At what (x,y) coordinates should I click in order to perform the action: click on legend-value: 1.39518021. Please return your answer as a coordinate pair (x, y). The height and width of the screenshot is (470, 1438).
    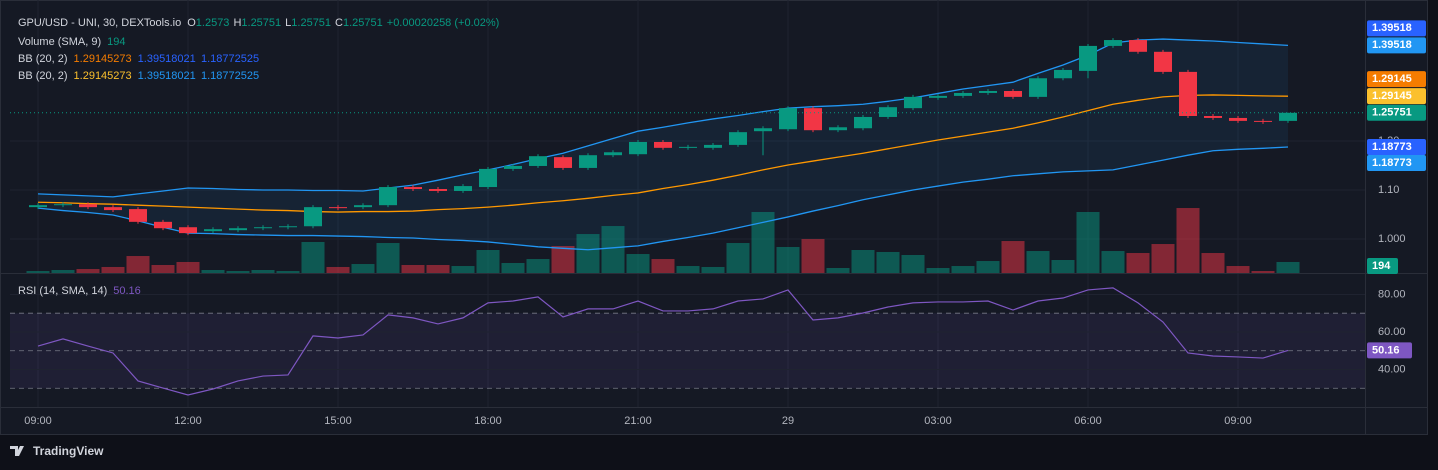
    Looking at the image, I should click on (167, 76).